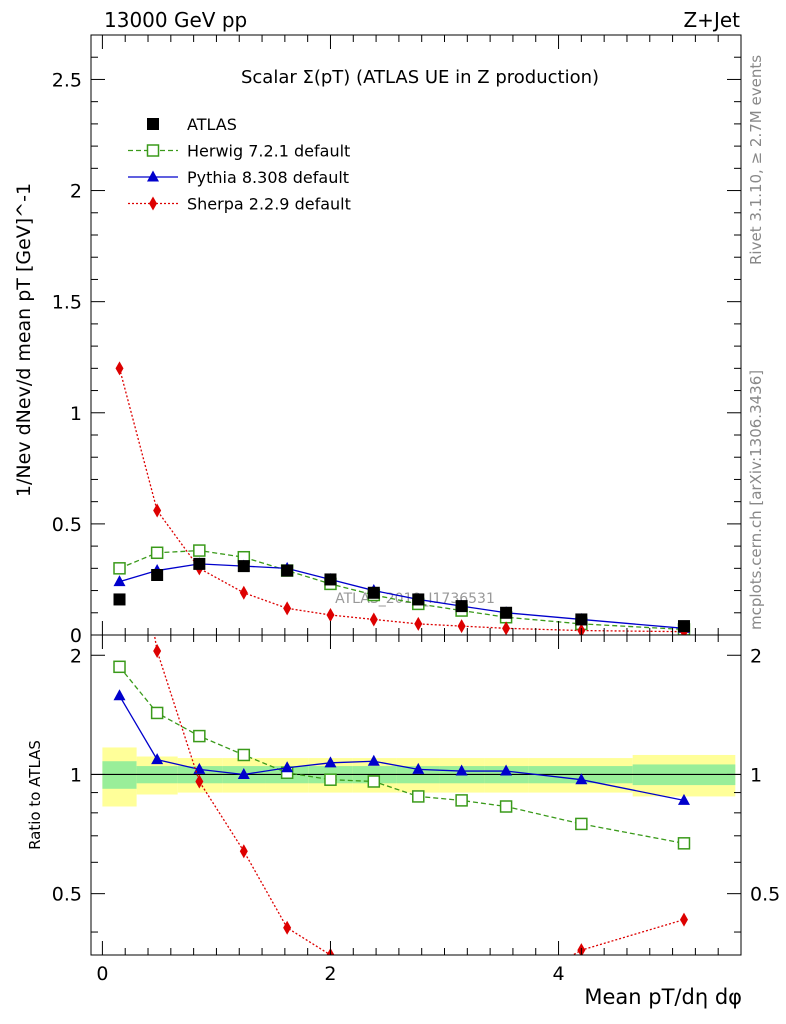 The width and height of the screenshot is (786, 1024). Describe the element at coordinates (269, 204) in the screenshot. I see `legend-label: Sherpa 2.2.9 default` at that location.